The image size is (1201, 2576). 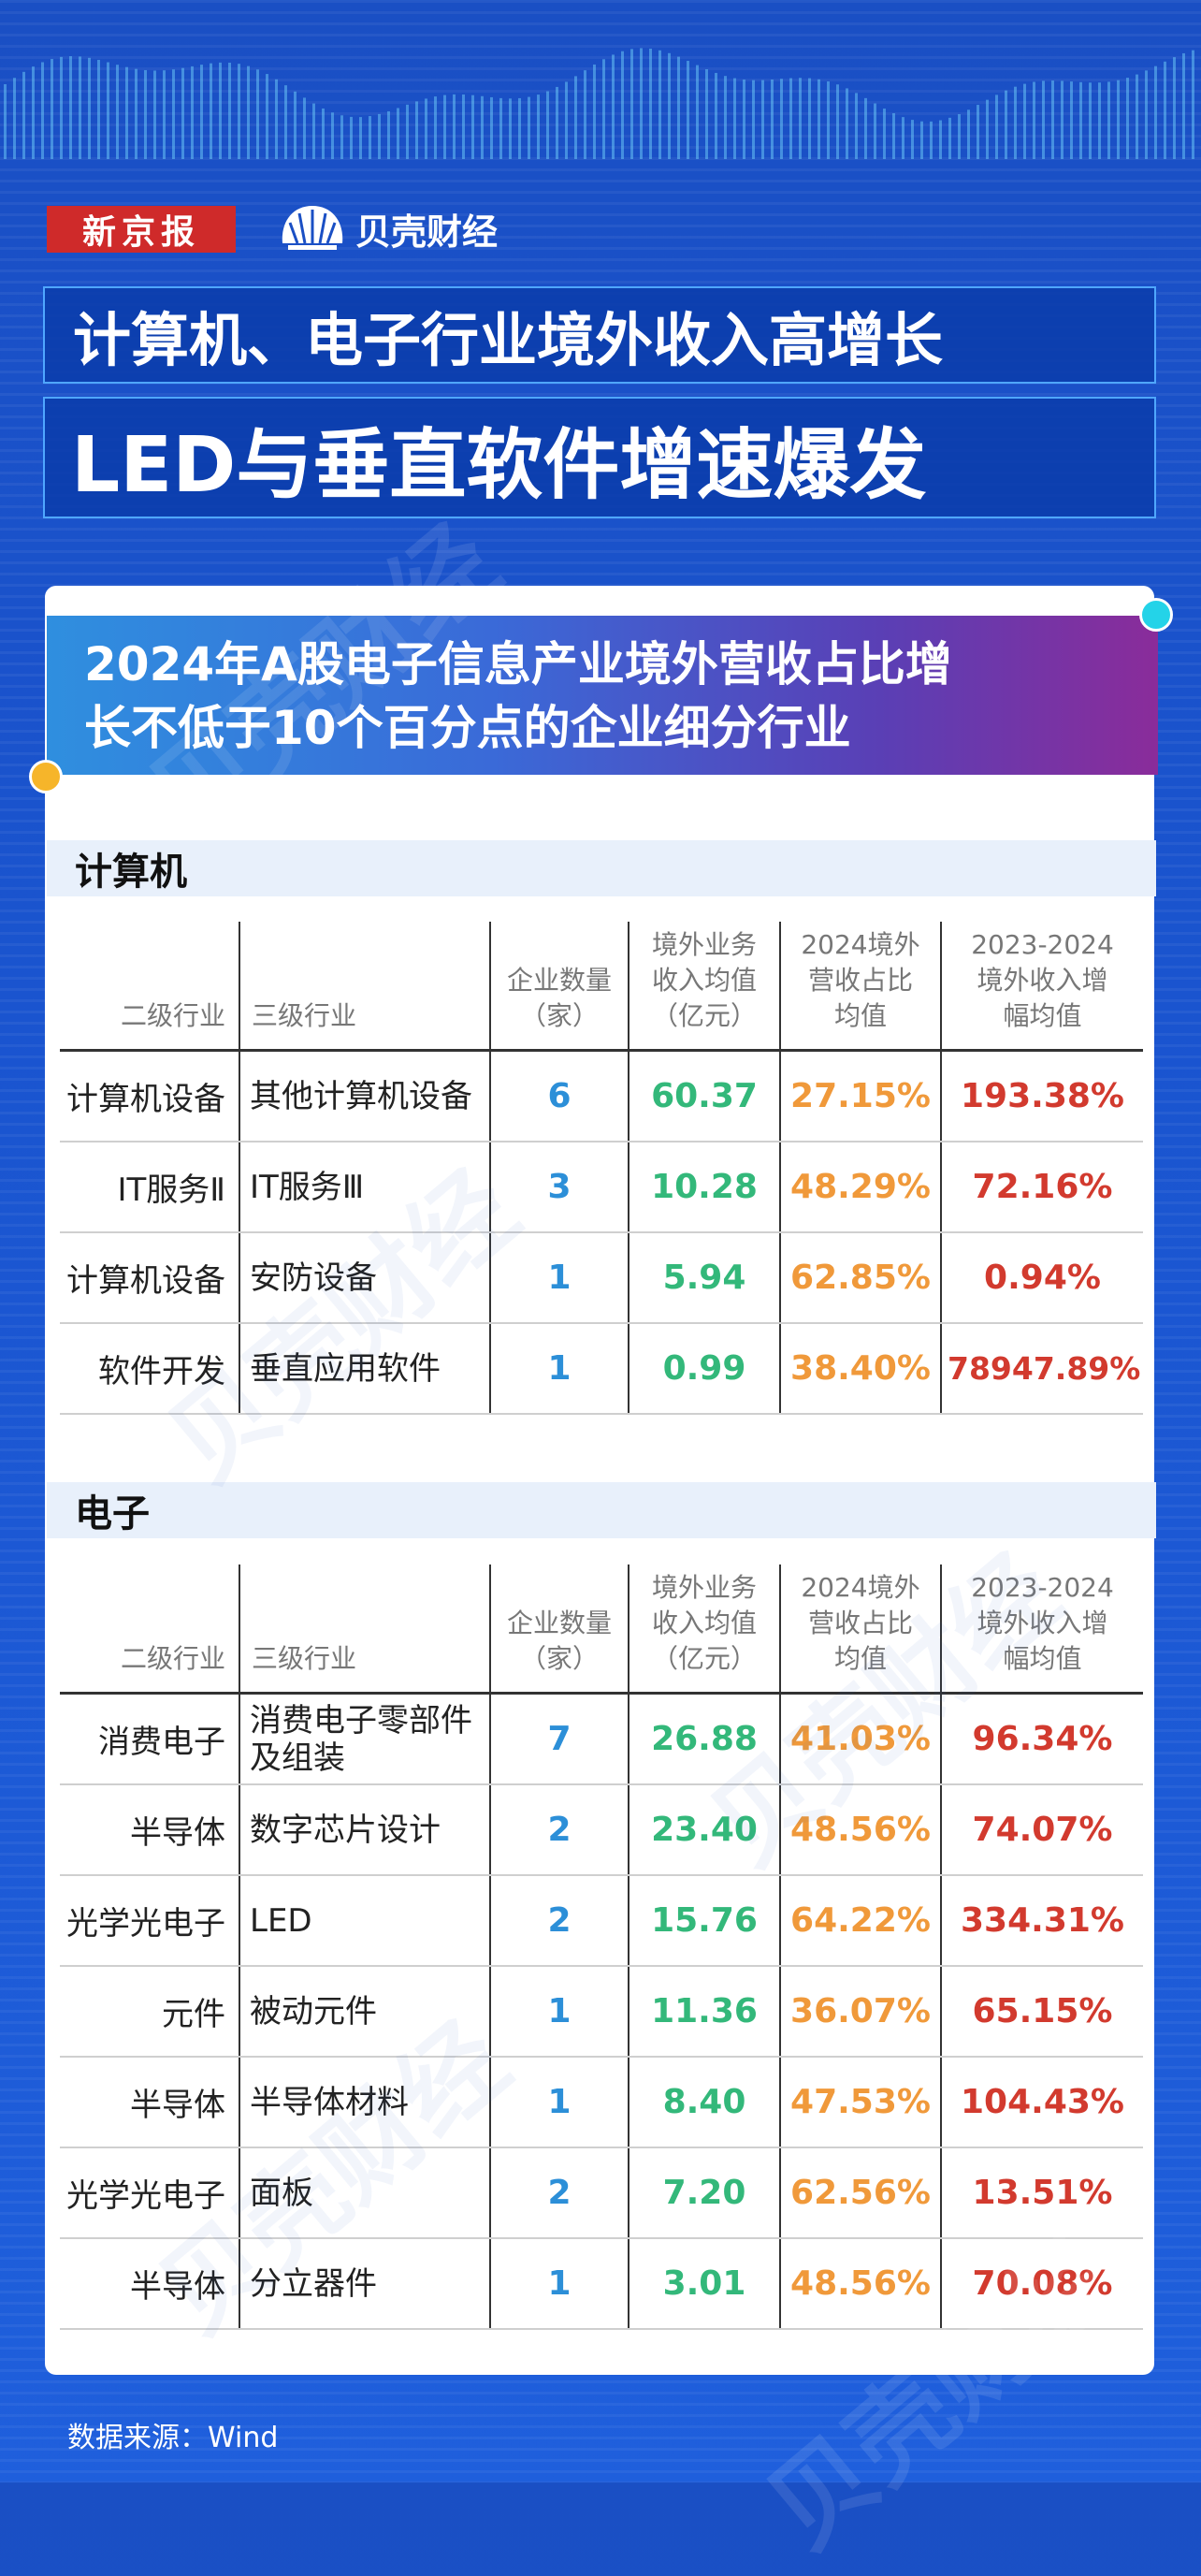 I want to click on cell-l2: 元件, so click(x=149, y=2012).